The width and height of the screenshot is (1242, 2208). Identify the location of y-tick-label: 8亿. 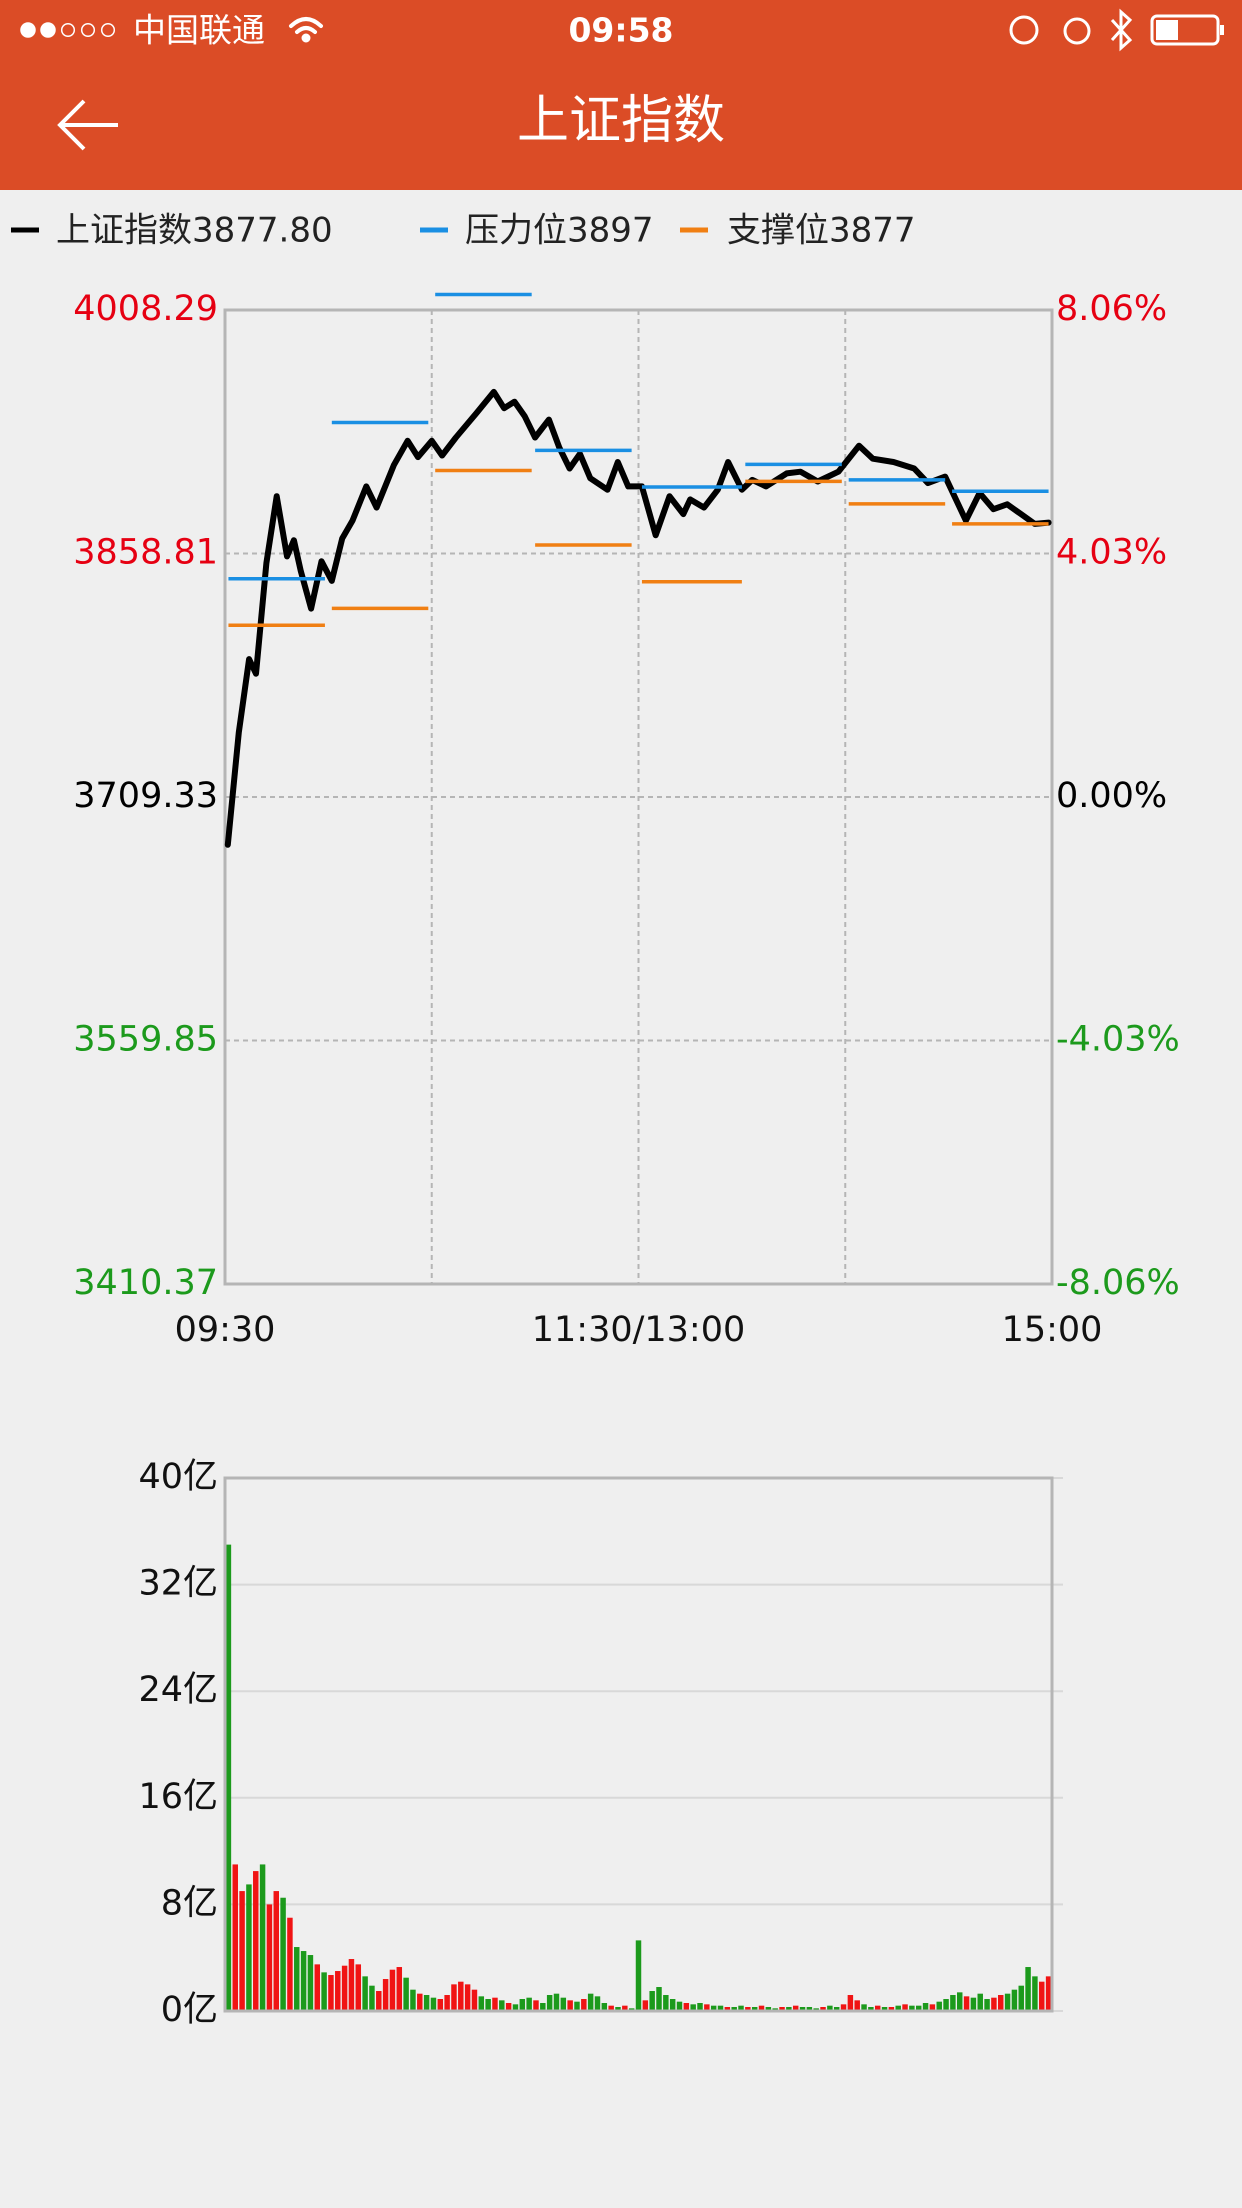
(189, 1903).